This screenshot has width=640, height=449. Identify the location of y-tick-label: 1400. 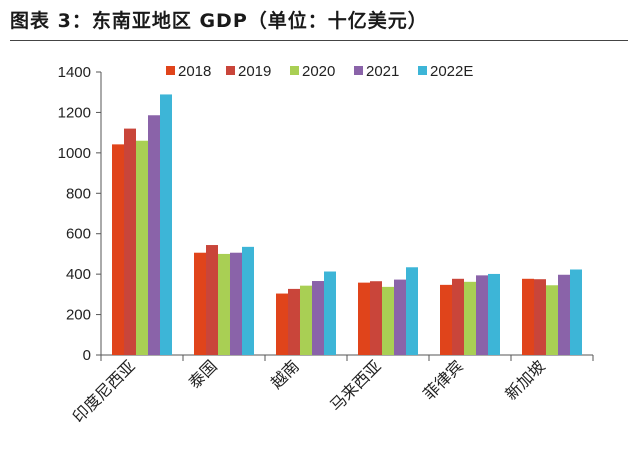
(74, 72).